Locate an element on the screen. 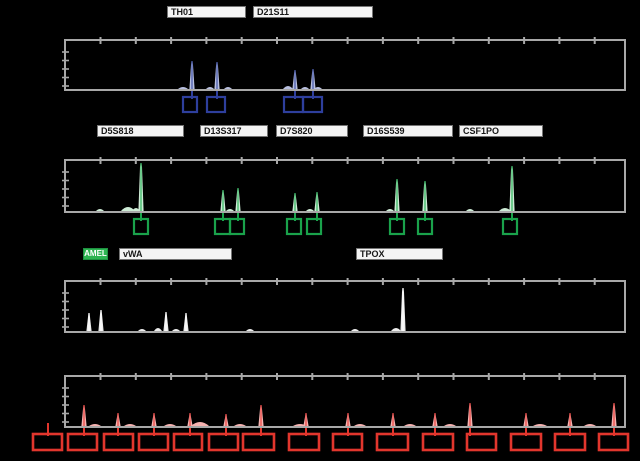  marker-label-d7s820: D7S820 is located at coordinates (312, 131).